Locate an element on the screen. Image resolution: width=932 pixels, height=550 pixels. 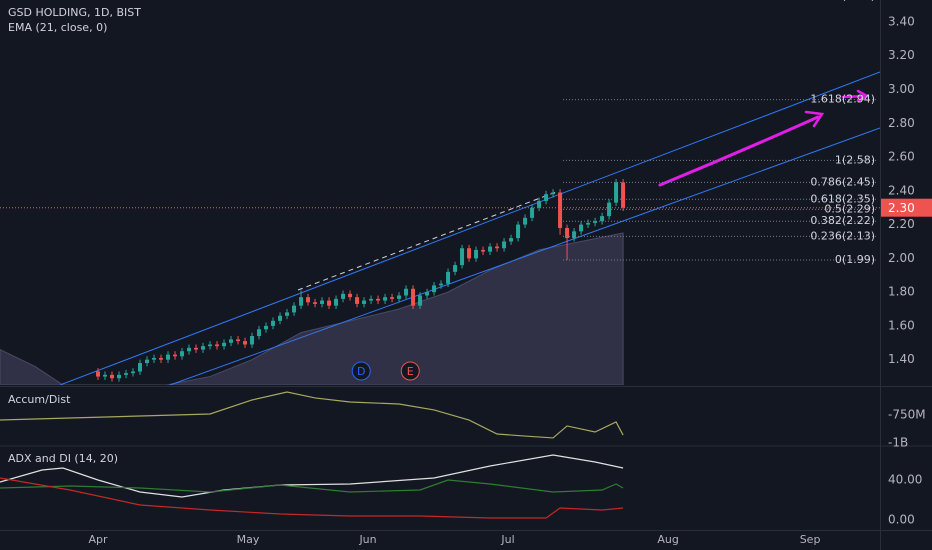
y-tick-label: -750M is located at coordinates (907, 414).